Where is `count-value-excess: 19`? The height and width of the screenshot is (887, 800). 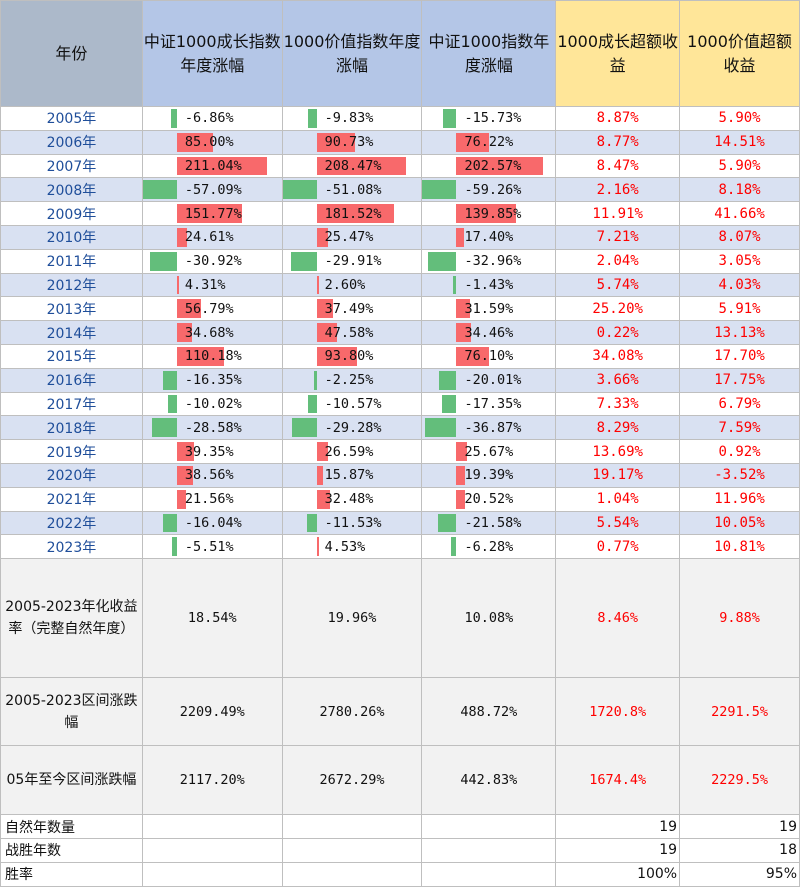 count-value-excess: 19 is located at coordinates (739, 826).